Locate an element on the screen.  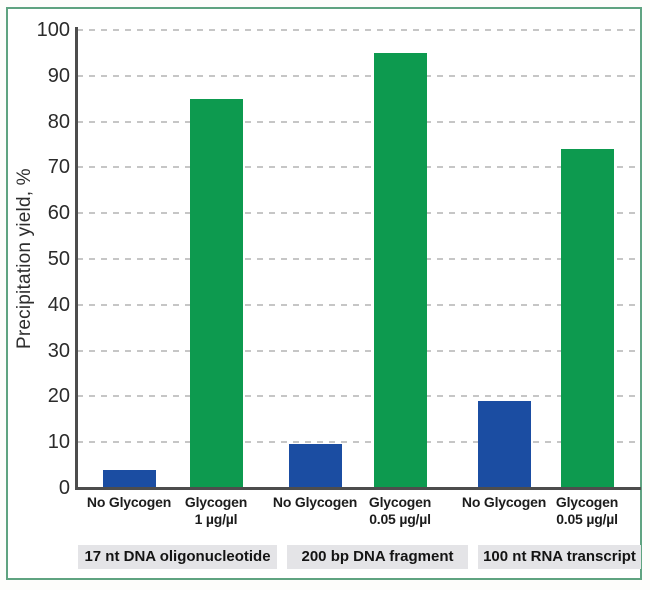
x-label-3: No Glycogen is located at coordinates (315, 502).